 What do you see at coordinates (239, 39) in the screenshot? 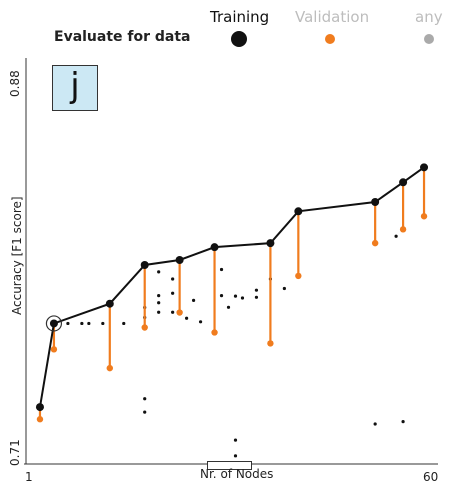
I see `legend-training-dot` at bounding box center [239, 39].